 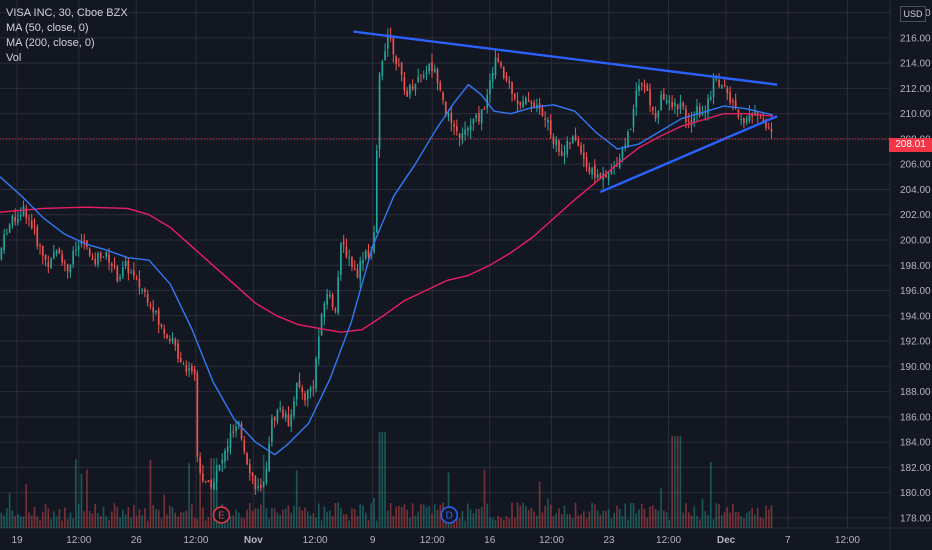 I want to click on x-tick-label: 23, so click(x=609, y=540).